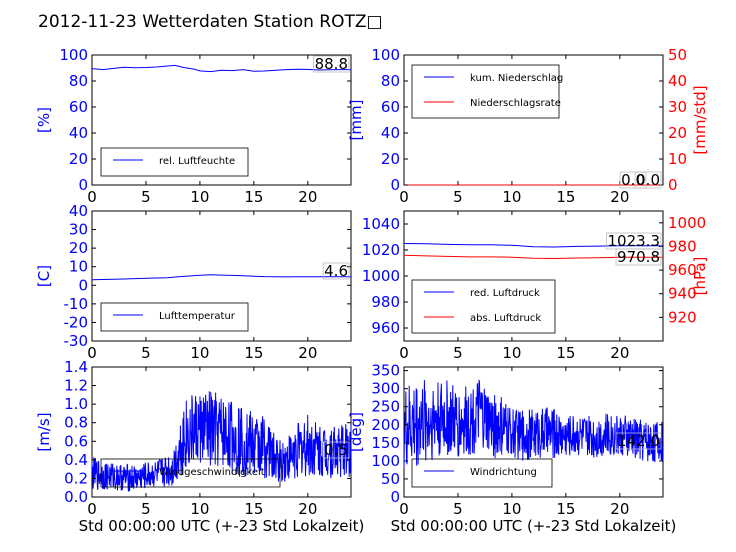  What do you see at coordinates (76, 478) in the screenshot?
I see `y-tick-label: 0.2` at bounding box center [76, 478].